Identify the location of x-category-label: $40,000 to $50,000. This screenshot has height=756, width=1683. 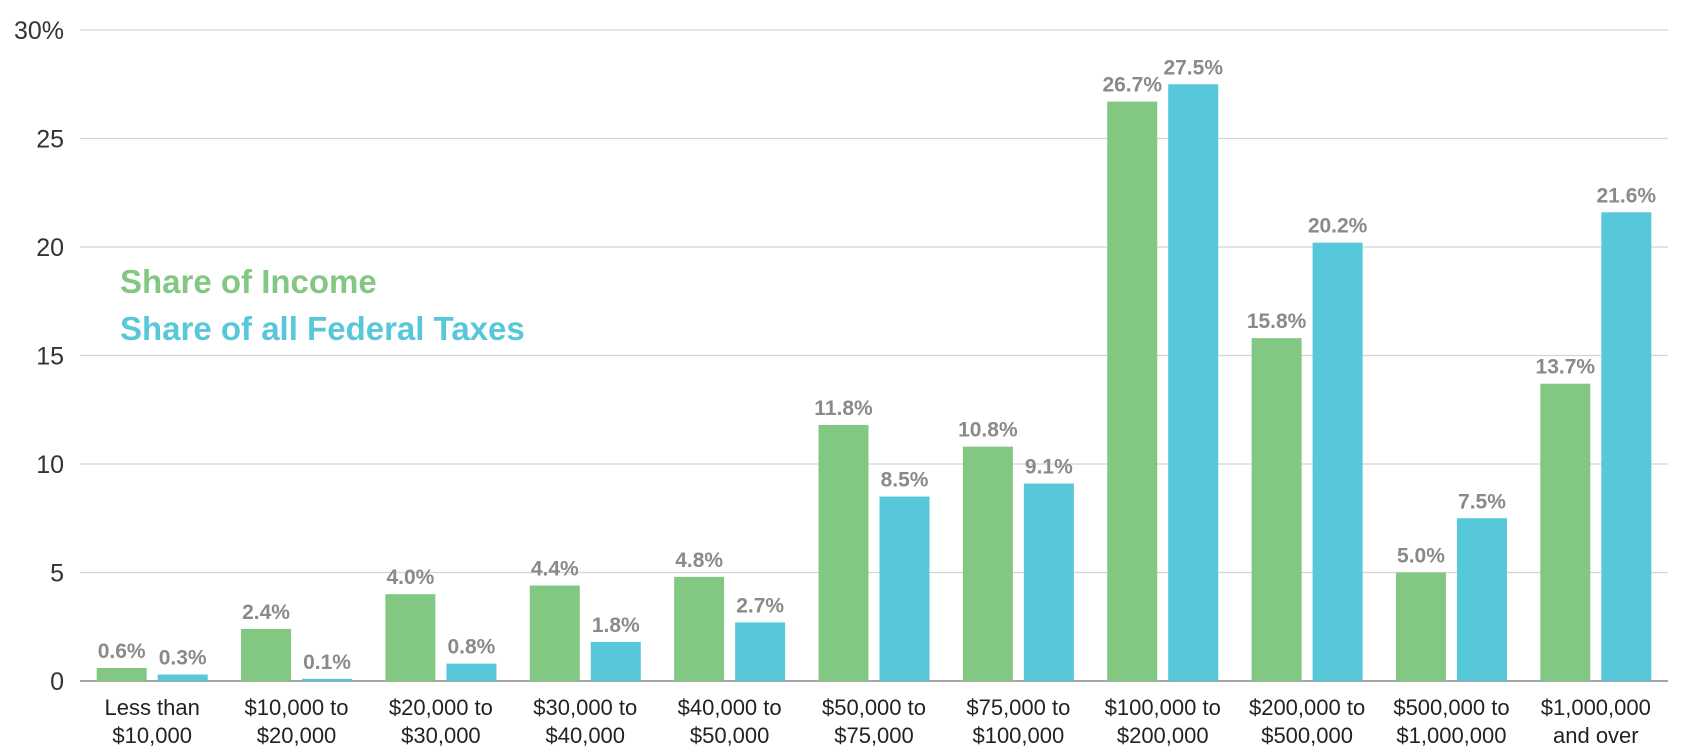
(730, 721).